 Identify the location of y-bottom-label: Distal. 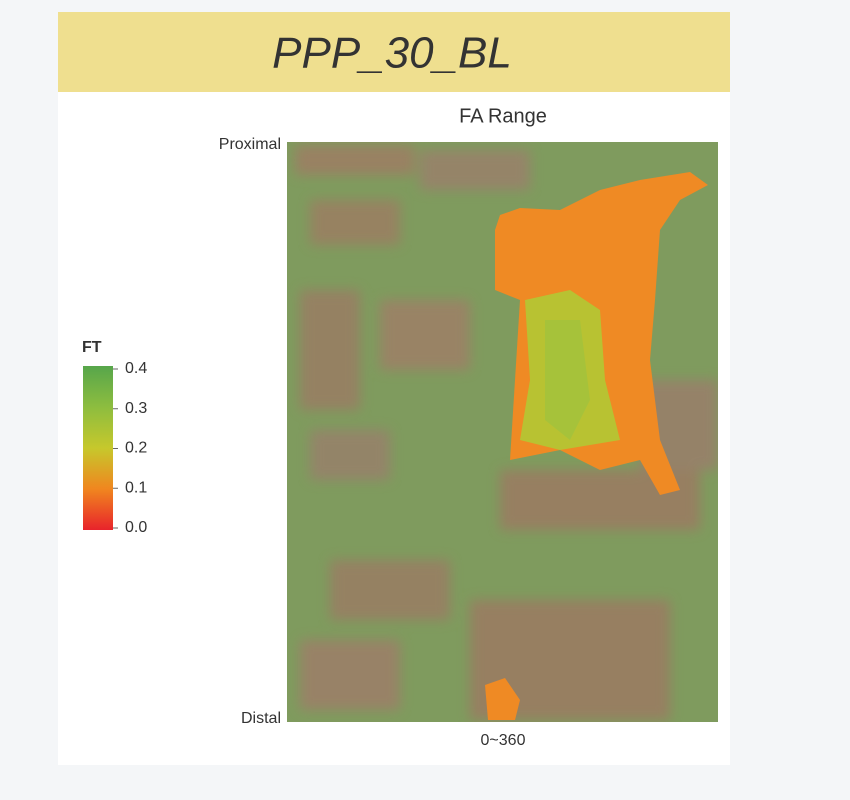
(261, 718).